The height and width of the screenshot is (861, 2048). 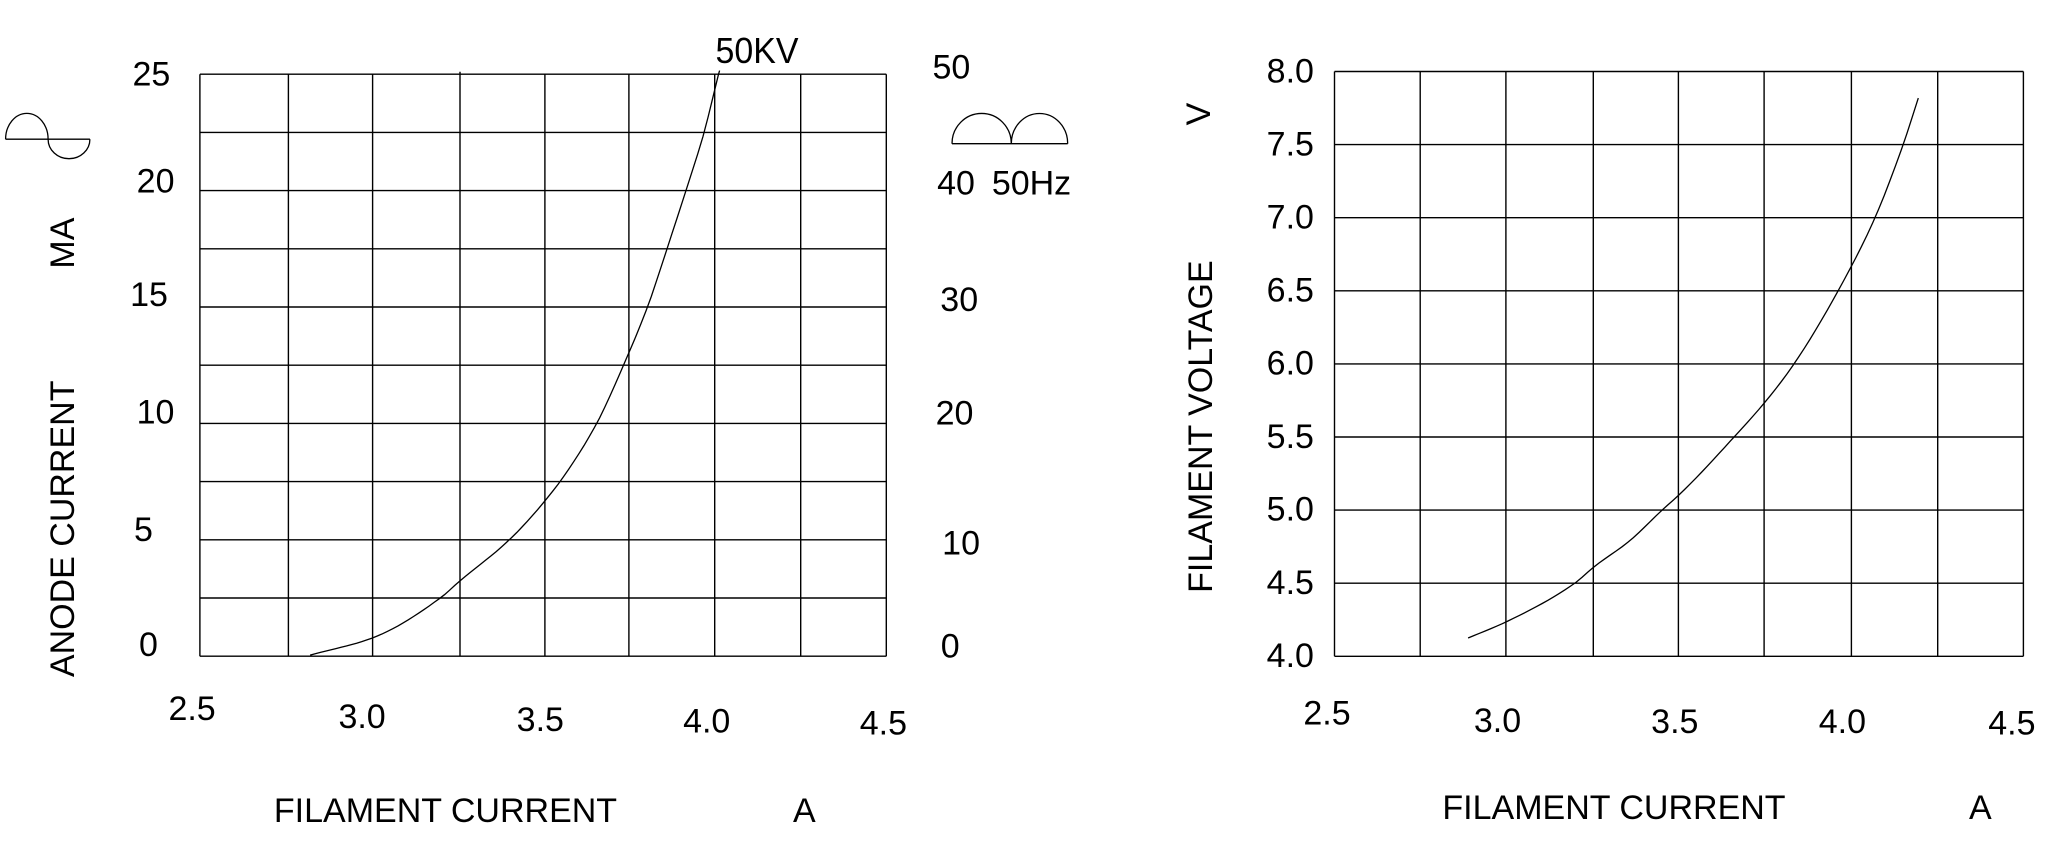 What do you see at coordinates (1201, 426) in the screenshot?
I see `svg-text: FILAMENT VOLTAGE` at bounding box center [1201, 426].